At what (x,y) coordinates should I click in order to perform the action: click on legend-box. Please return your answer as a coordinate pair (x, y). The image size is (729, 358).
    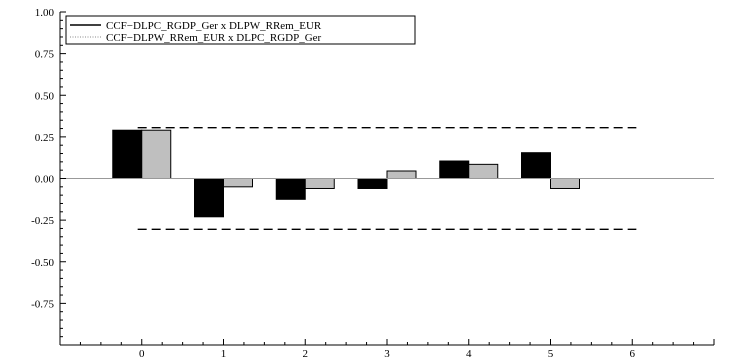
    Looking at the image, I should click on (240, 30).